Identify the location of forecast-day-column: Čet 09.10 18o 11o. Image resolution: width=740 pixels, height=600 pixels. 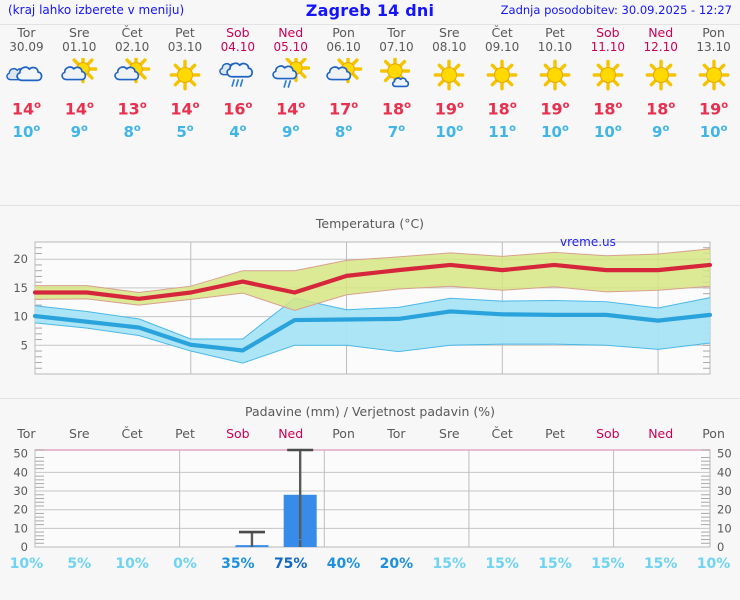
(502, 84).